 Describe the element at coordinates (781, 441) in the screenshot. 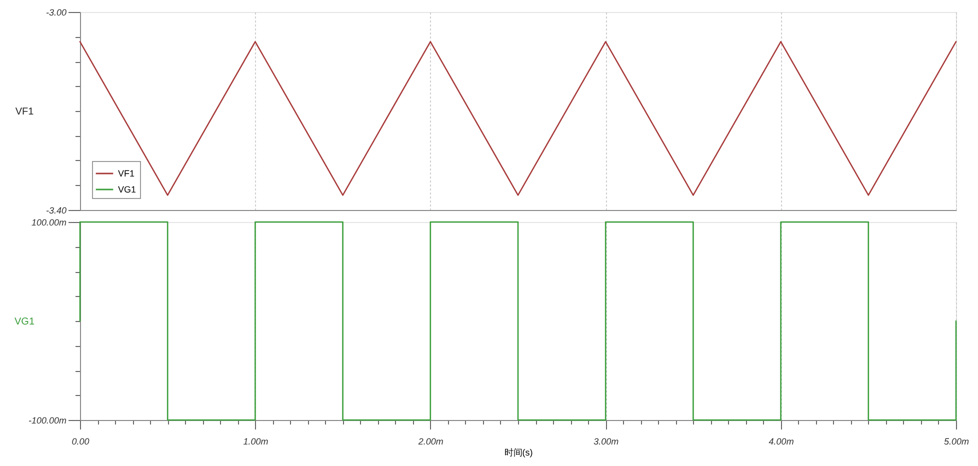

I see `x-tick-label: 4.00m` at that location.